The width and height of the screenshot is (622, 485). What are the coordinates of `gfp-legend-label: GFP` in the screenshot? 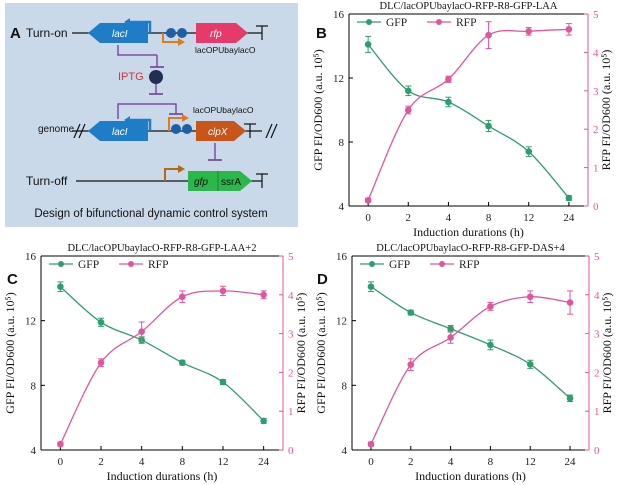 It's located at (399, 265).